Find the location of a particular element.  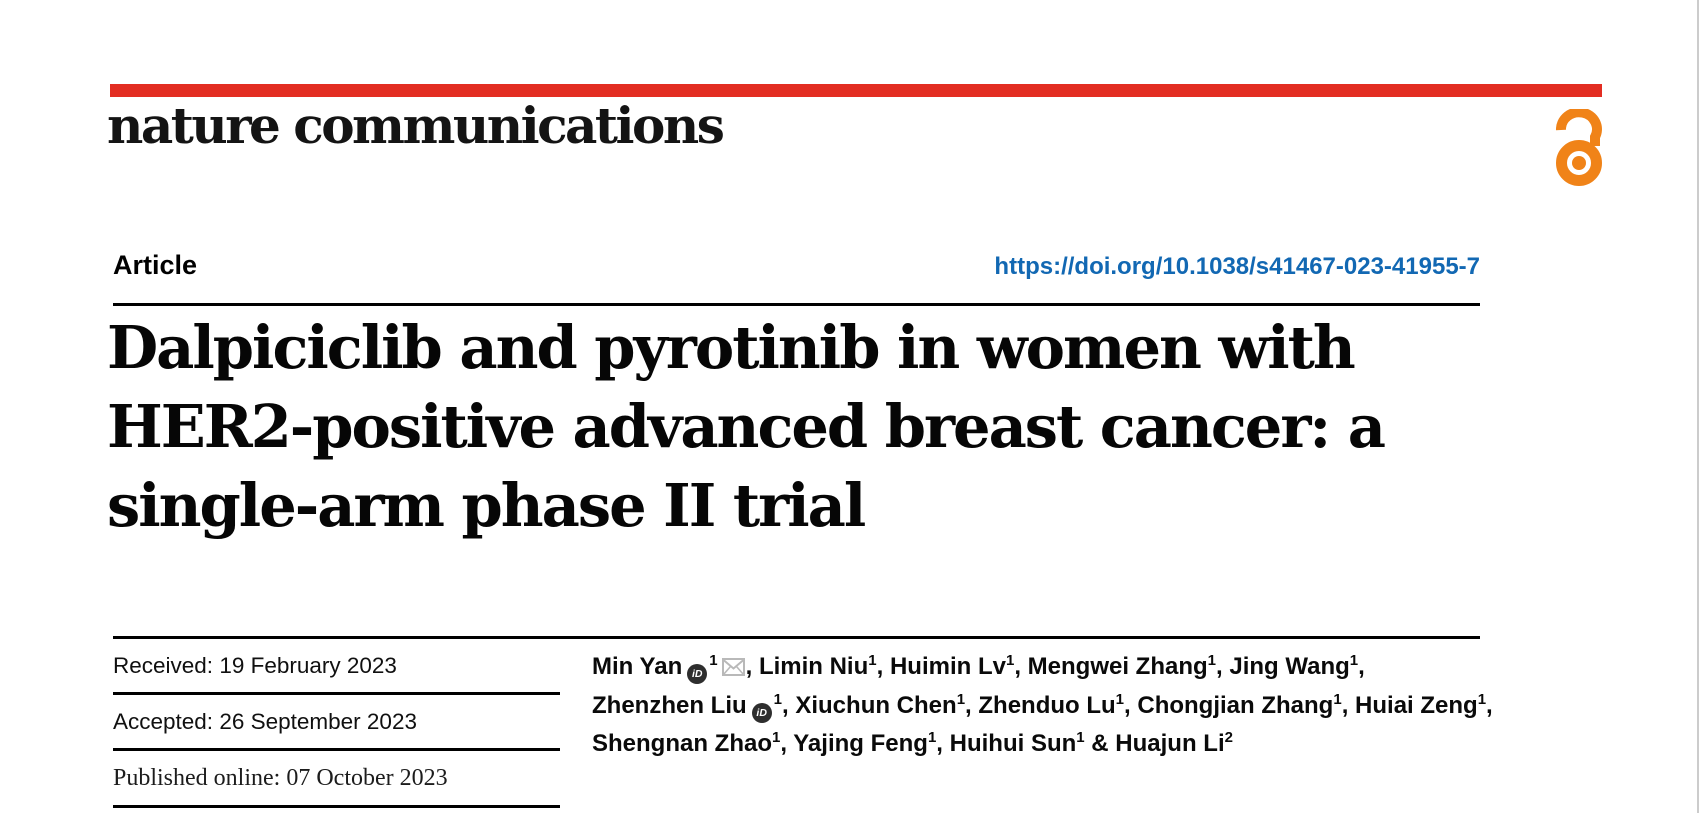

history-value: 26 September 2023 is located at coordinates (315, 721).